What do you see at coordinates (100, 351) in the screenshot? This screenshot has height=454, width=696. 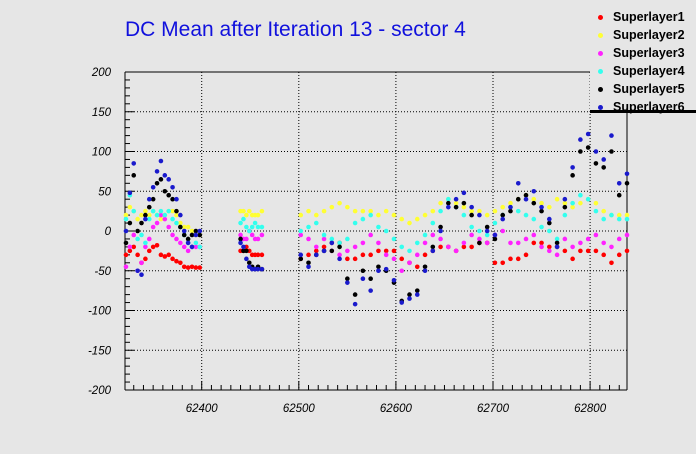 I see `y-tick-label: -150` at bounding box center [100, 351].